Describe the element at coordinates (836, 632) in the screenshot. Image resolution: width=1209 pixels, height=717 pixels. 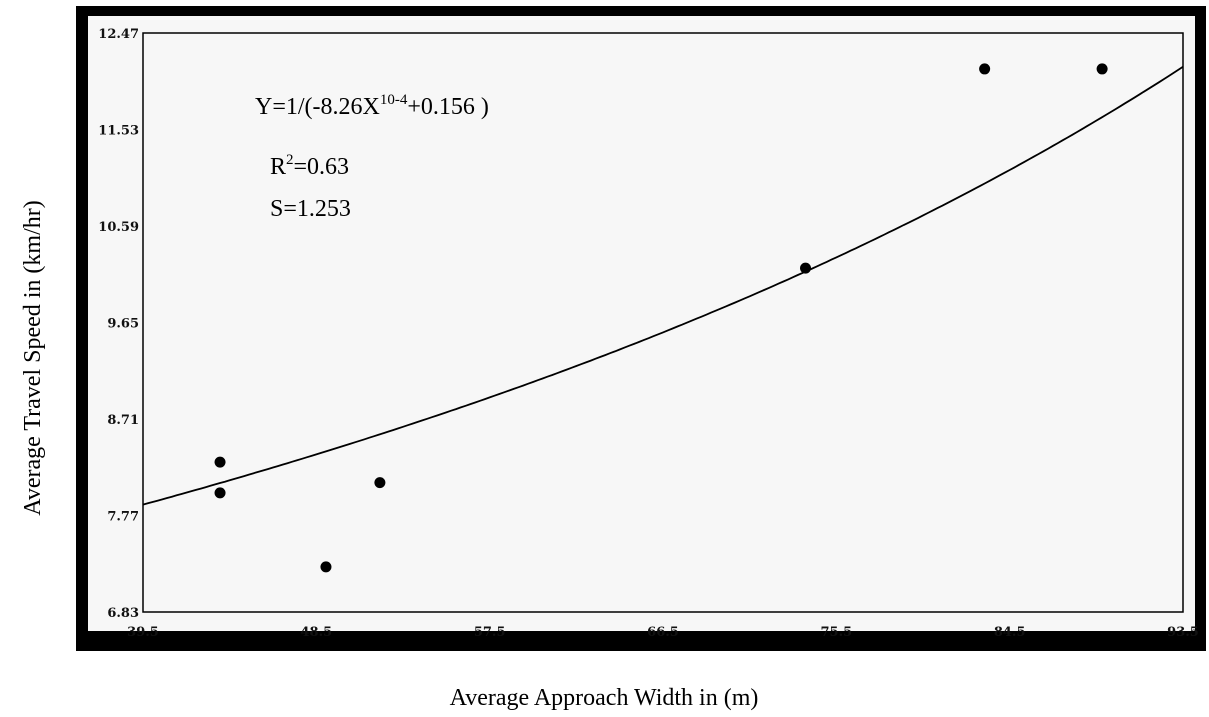
I see `x-tick-label: 75.5` at that location.